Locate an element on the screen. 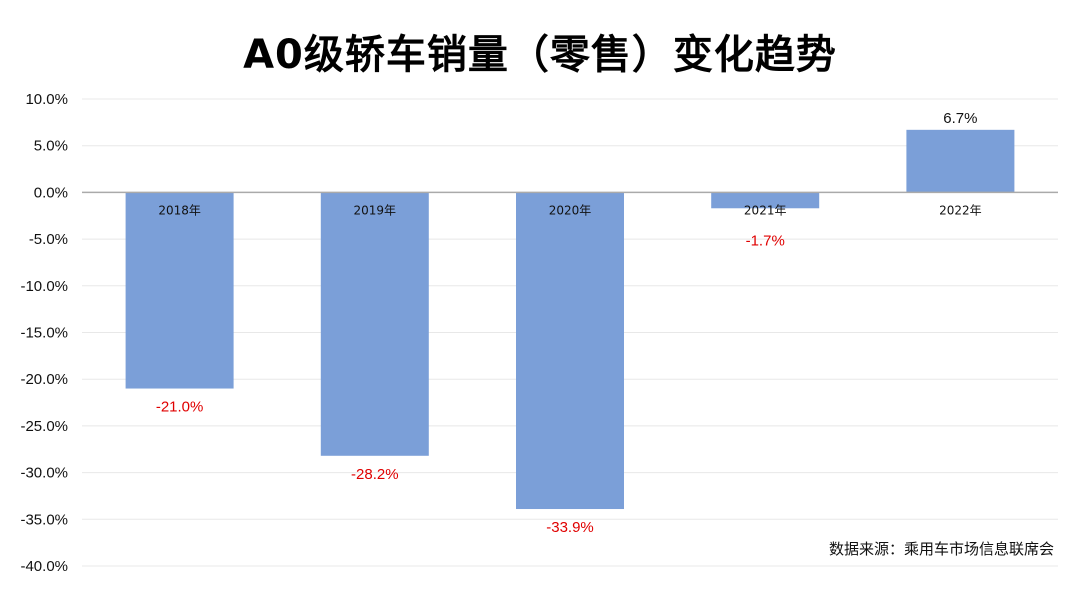 This screenshot has height=606, width=1080. x-category-label: 2018年 is located at coordinates (179, 210).